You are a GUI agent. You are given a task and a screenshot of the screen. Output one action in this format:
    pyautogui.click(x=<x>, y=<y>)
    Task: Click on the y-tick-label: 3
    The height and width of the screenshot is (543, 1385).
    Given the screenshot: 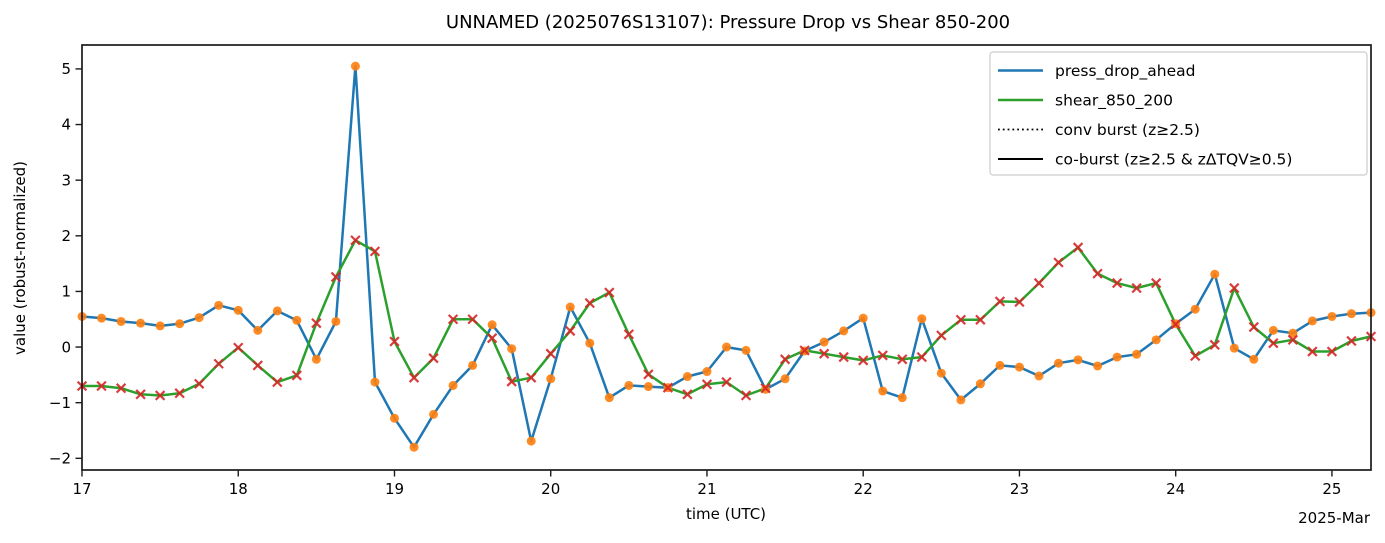 What is the action you would take?
    pyautogui.click(x=66, y=180)
    